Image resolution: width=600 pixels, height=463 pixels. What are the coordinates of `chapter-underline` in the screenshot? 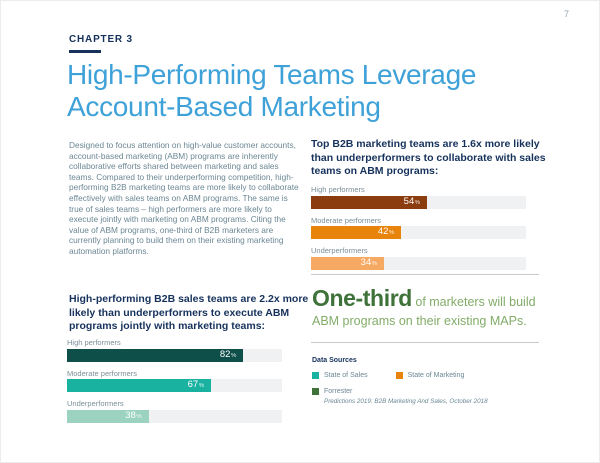 It's located at (85, 51).